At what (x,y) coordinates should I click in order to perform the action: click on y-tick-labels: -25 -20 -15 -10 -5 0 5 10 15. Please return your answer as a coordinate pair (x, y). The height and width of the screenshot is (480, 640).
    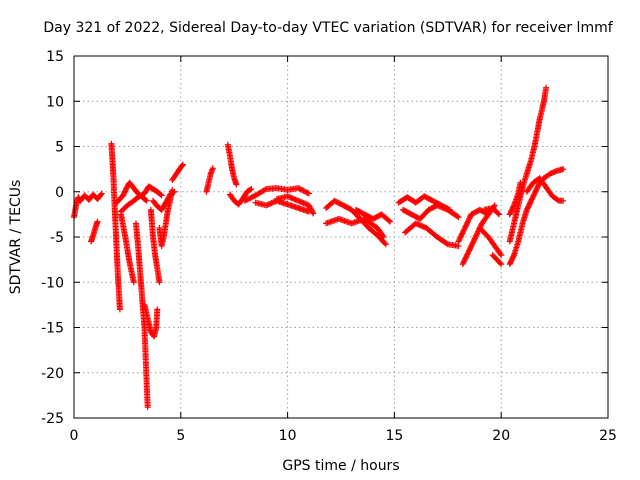
    Looking at the image, I should click on (52, 238).